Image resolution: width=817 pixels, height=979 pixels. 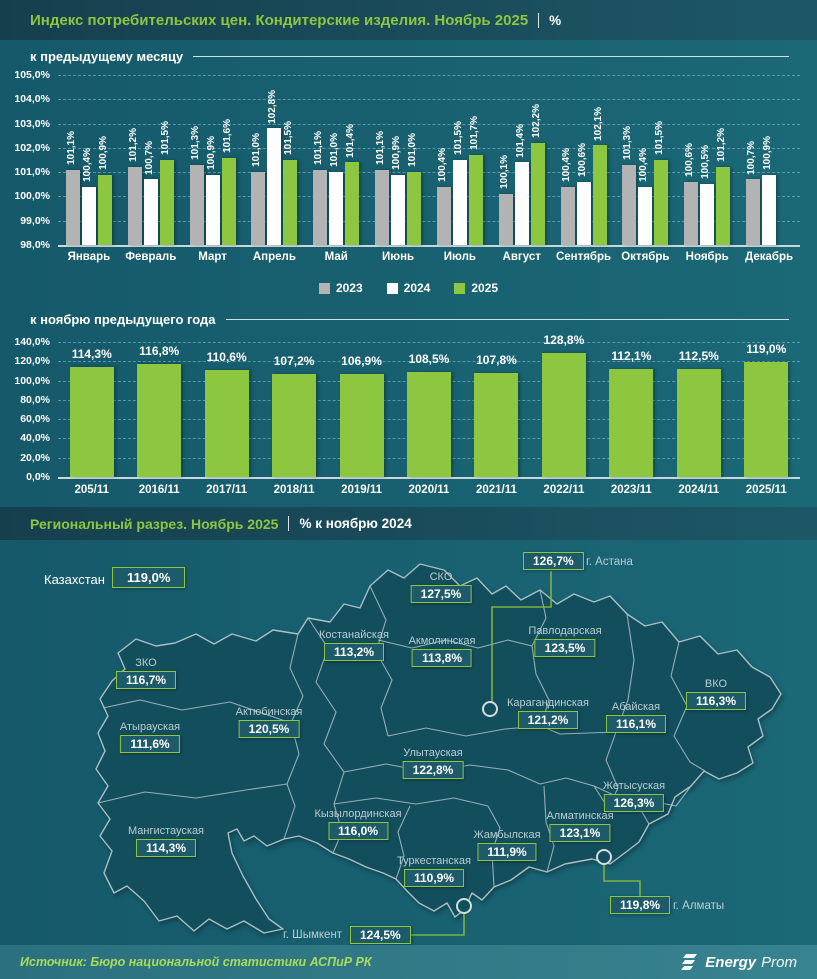 I want to click on y-tick-label: 80,0%, so click(x=35, y=399).